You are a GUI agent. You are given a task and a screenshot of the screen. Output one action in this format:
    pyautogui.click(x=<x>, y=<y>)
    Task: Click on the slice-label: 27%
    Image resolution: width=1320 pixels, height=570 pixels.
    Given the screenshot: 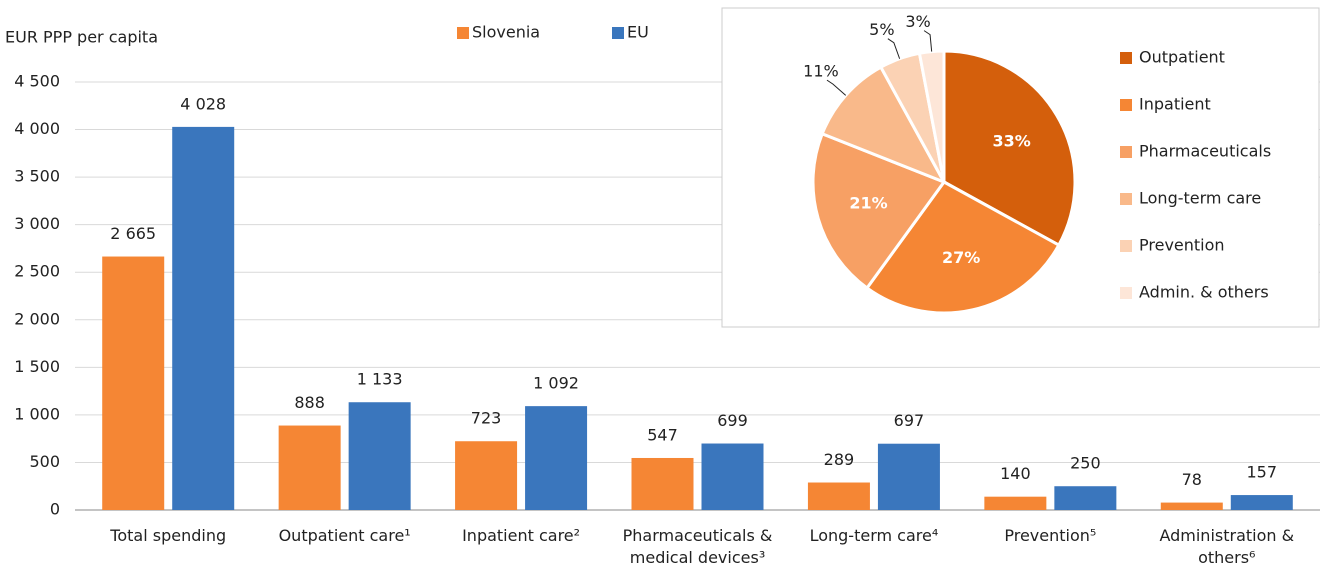 What is the action you would take?
    pyautogui.click(x=961, y=257)
    